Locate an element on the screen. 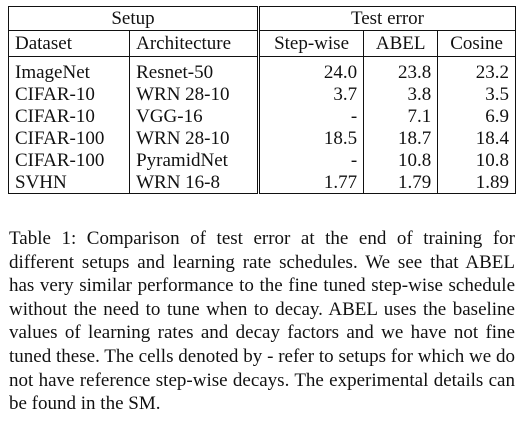 This screenshot has width=527, height=448. table-row: CIFAR-100 WRN 28-10 18.5 18.7 18.4 is located at coordinates (262, 138).